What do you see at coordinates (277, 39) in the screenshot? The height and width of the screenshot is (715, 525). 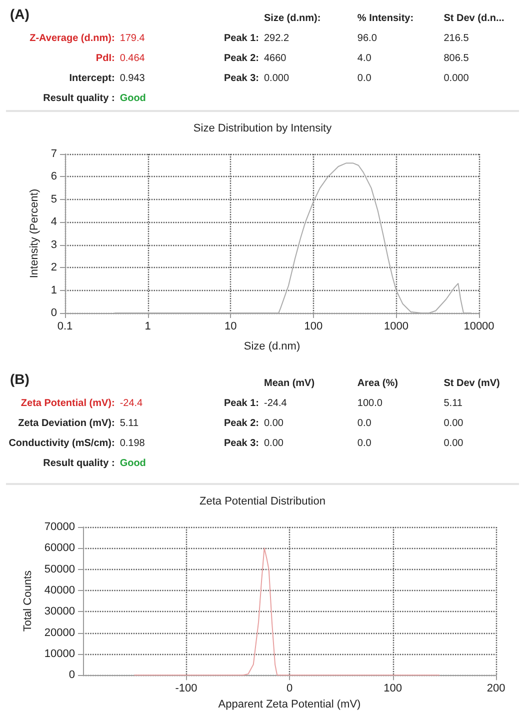 I see `text: 292.2` at bounding box center [277, 39].